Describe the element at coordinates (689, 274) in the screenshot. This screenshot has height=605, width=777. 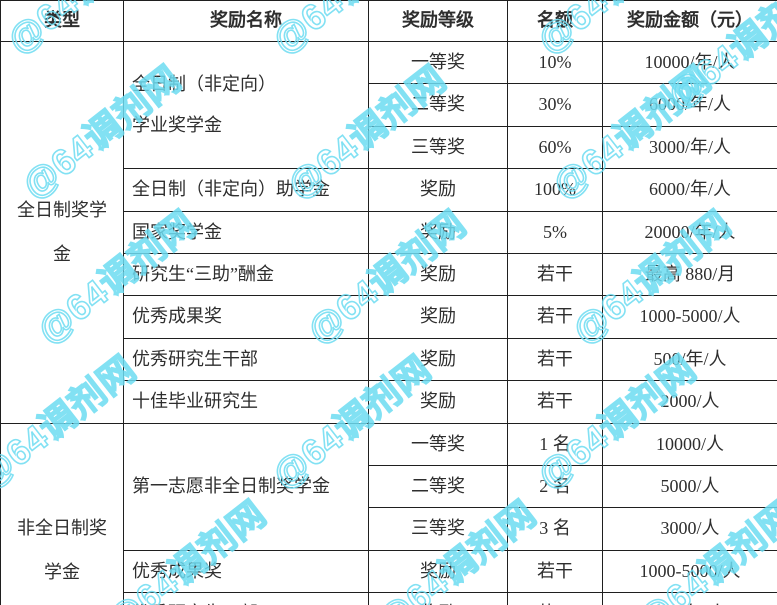
I see `amount-cell: 最高 880/月` at that location.